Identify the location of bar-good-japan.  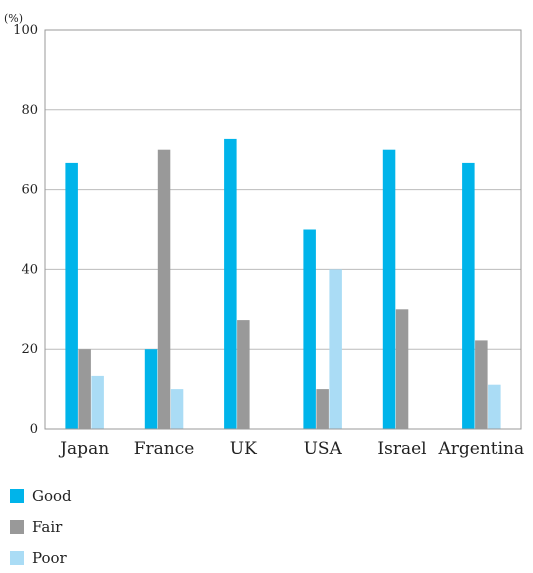
(71, 295).